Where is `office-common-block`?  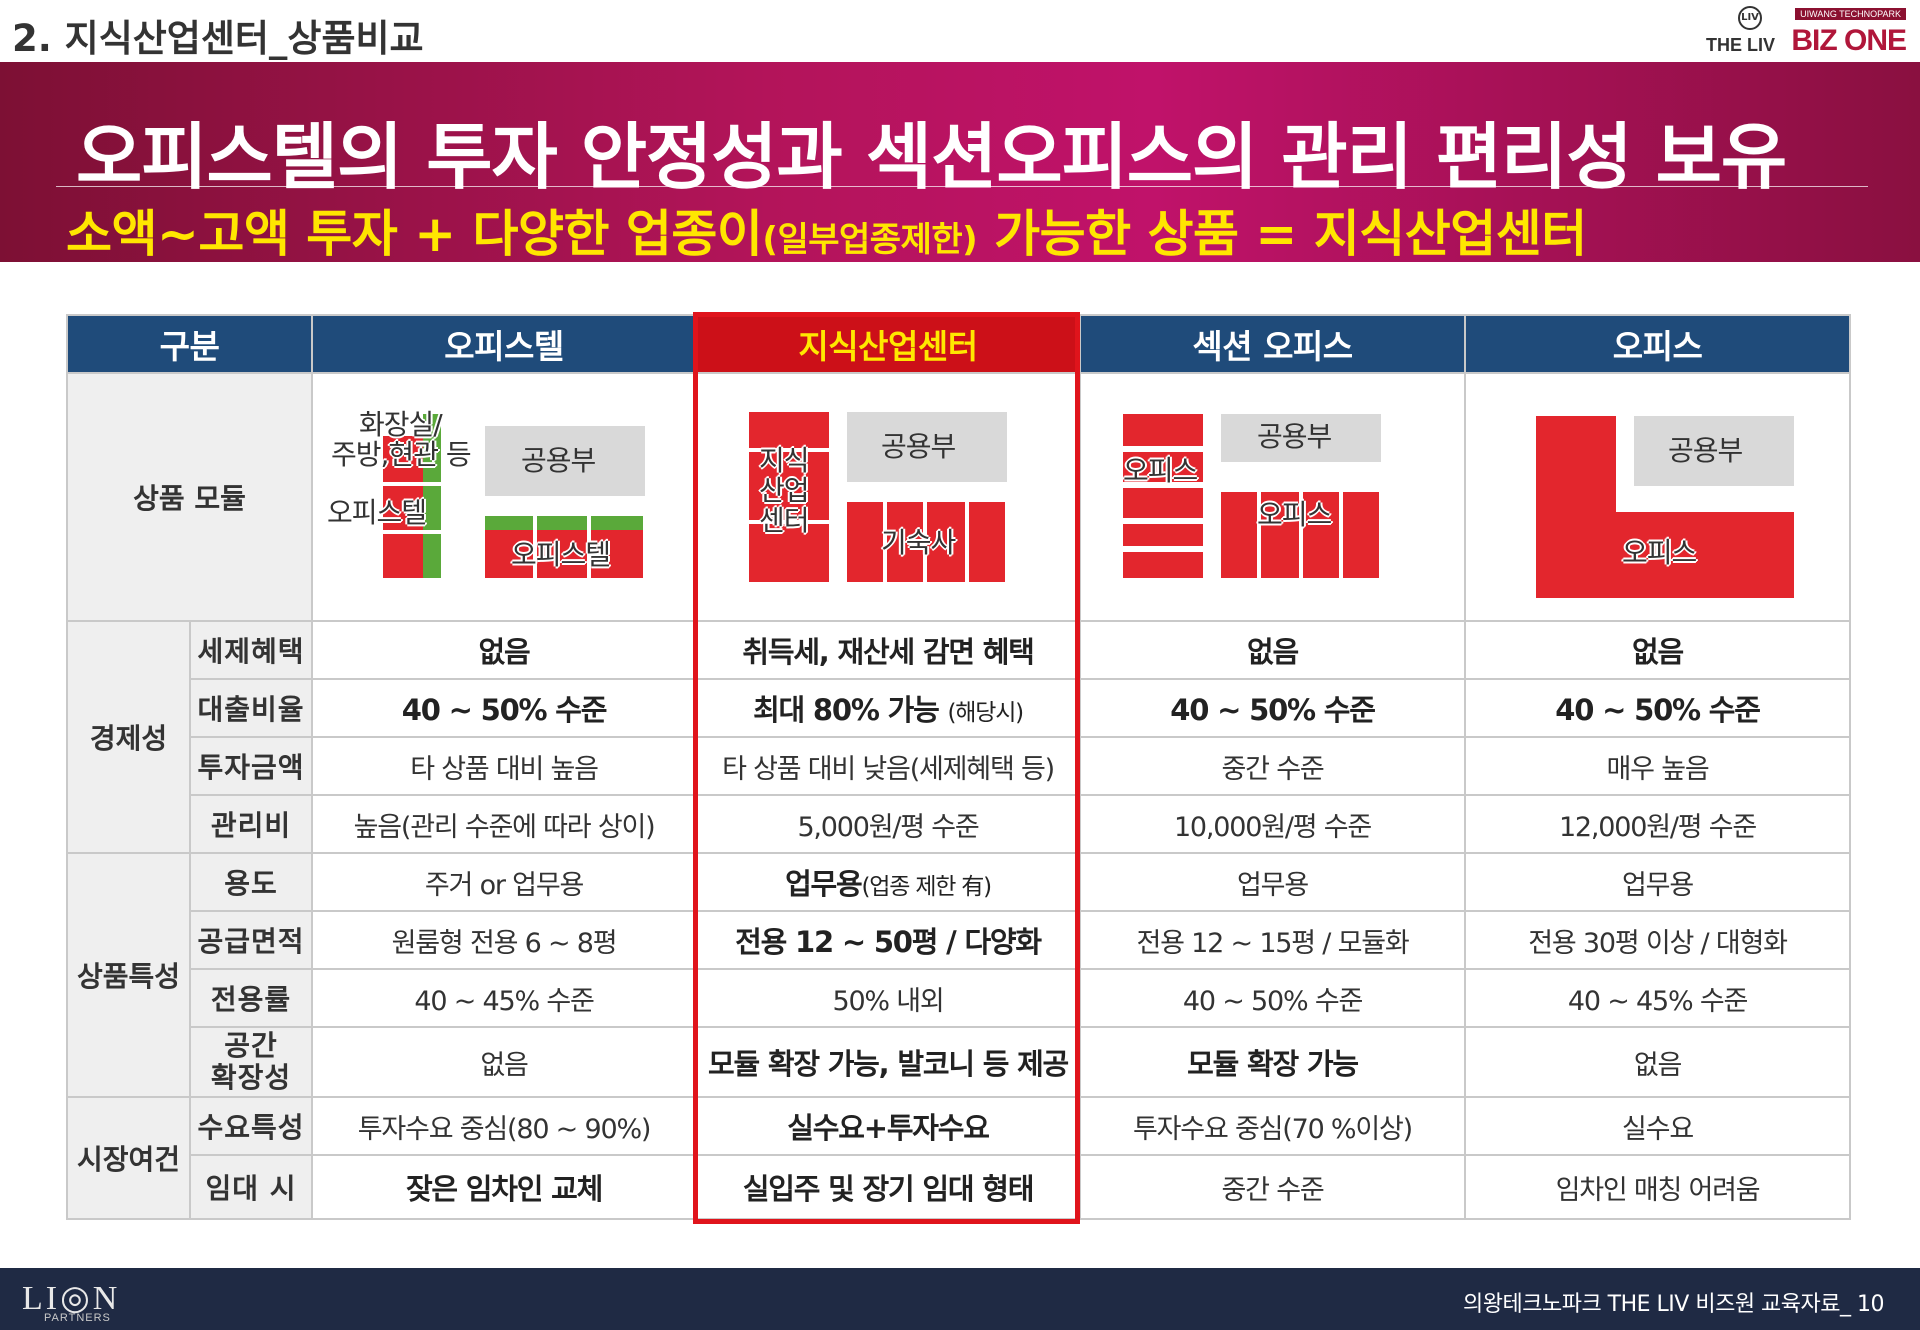 office-common-block is located at coordinates (1714, 451).